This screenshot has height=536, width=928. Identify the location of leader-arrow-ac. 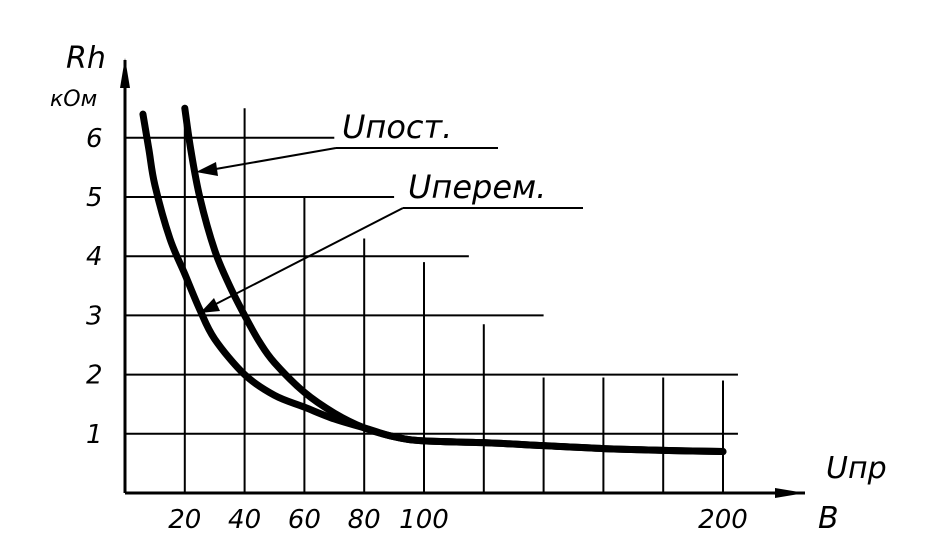
(210, 305).